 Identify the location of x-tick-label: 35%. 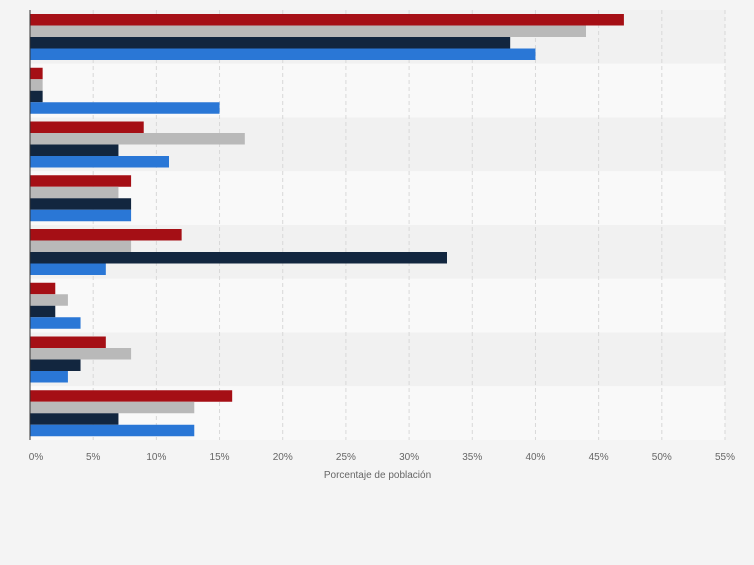
(472, 457).